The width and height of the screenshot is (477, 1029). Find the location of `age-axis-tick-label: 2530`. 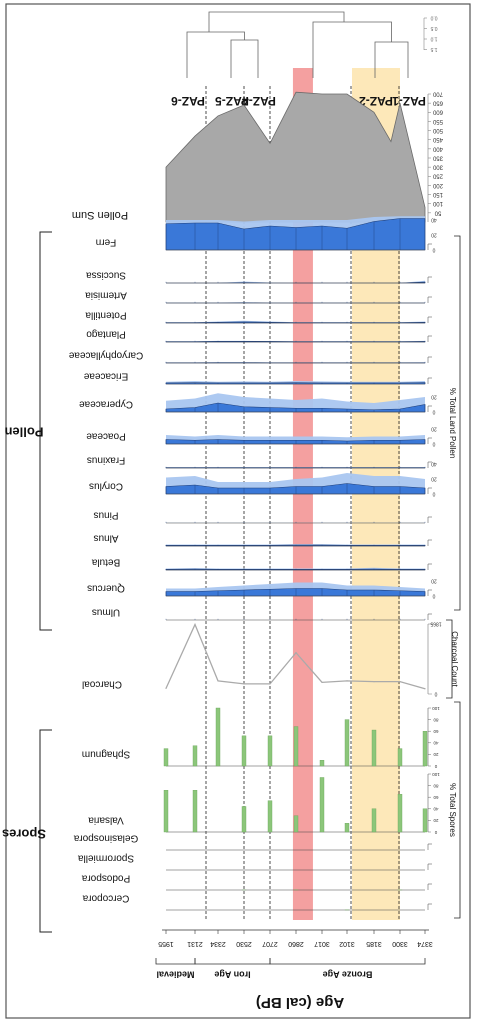

age-axis-tick-label: 2530 is located at coordinates (244, 943).